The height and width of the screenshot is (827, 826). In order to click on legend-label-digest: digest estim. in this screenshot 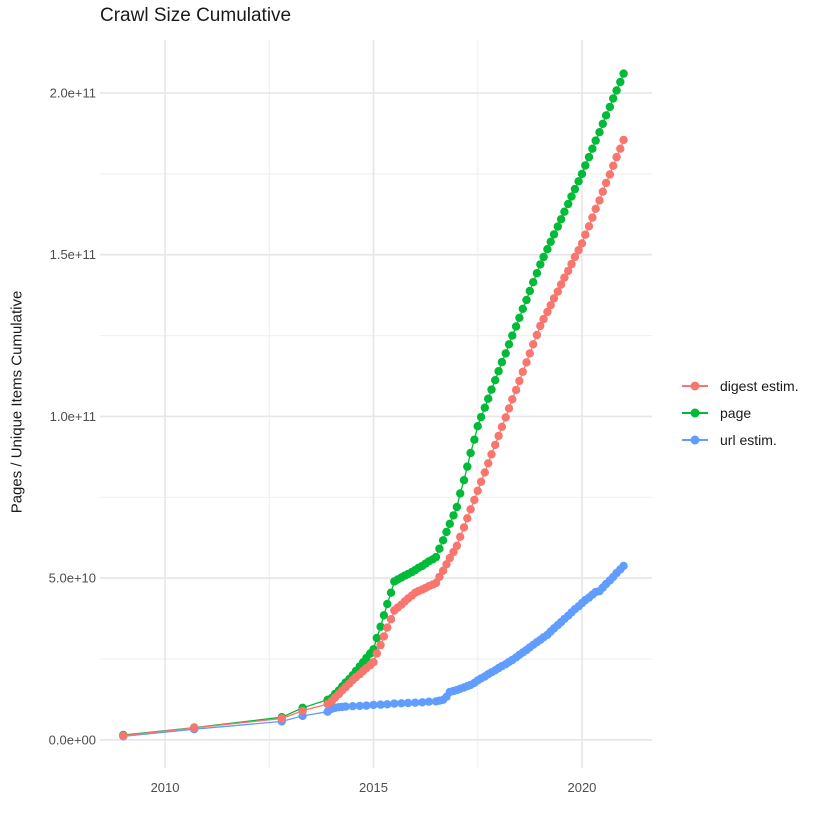, I will do `click(759, 386)`.